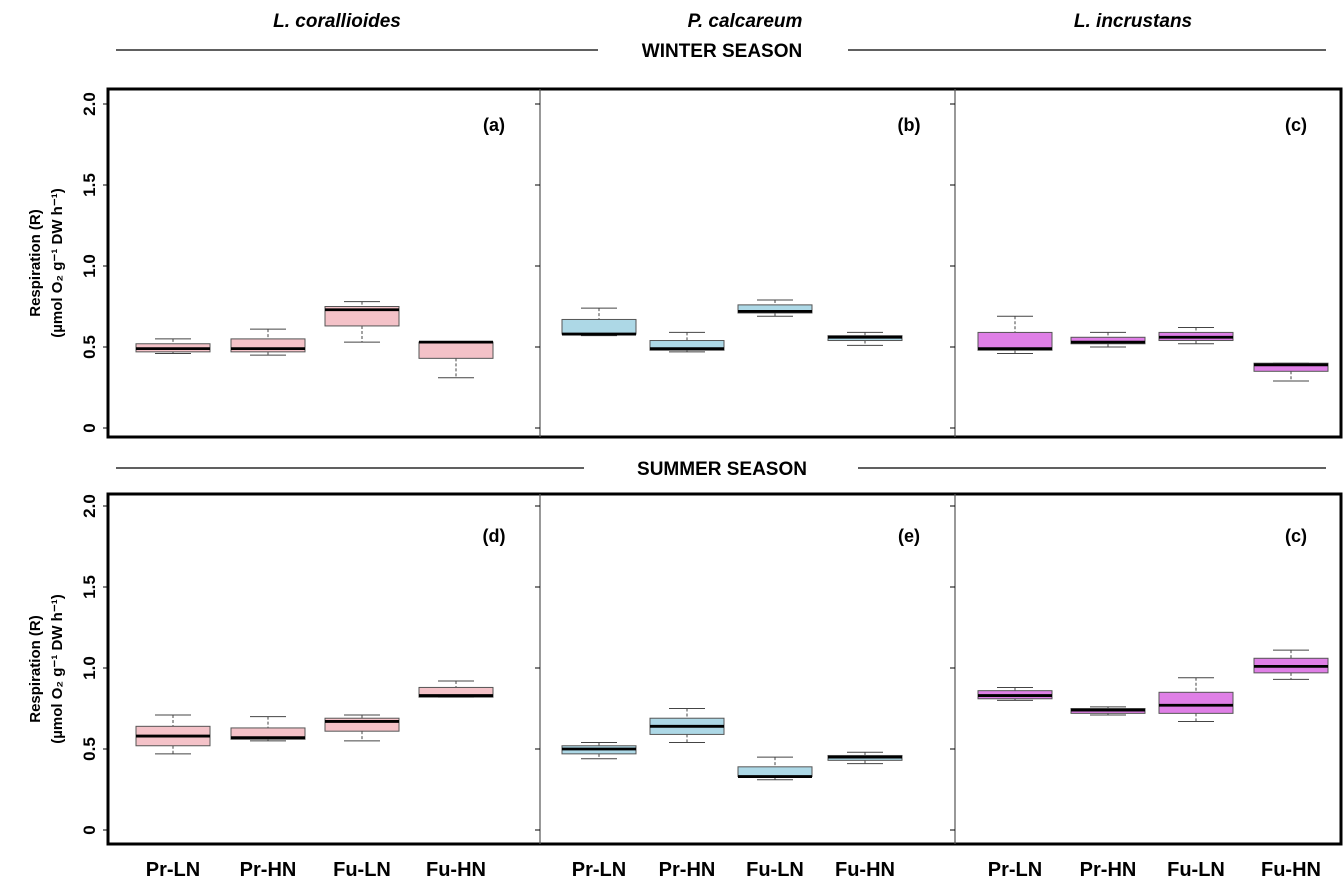  What do you see at coordinates (1133, 21) in the screenshot?
I see `species-title: L. incrustans` at bounding box center [1133, 21].